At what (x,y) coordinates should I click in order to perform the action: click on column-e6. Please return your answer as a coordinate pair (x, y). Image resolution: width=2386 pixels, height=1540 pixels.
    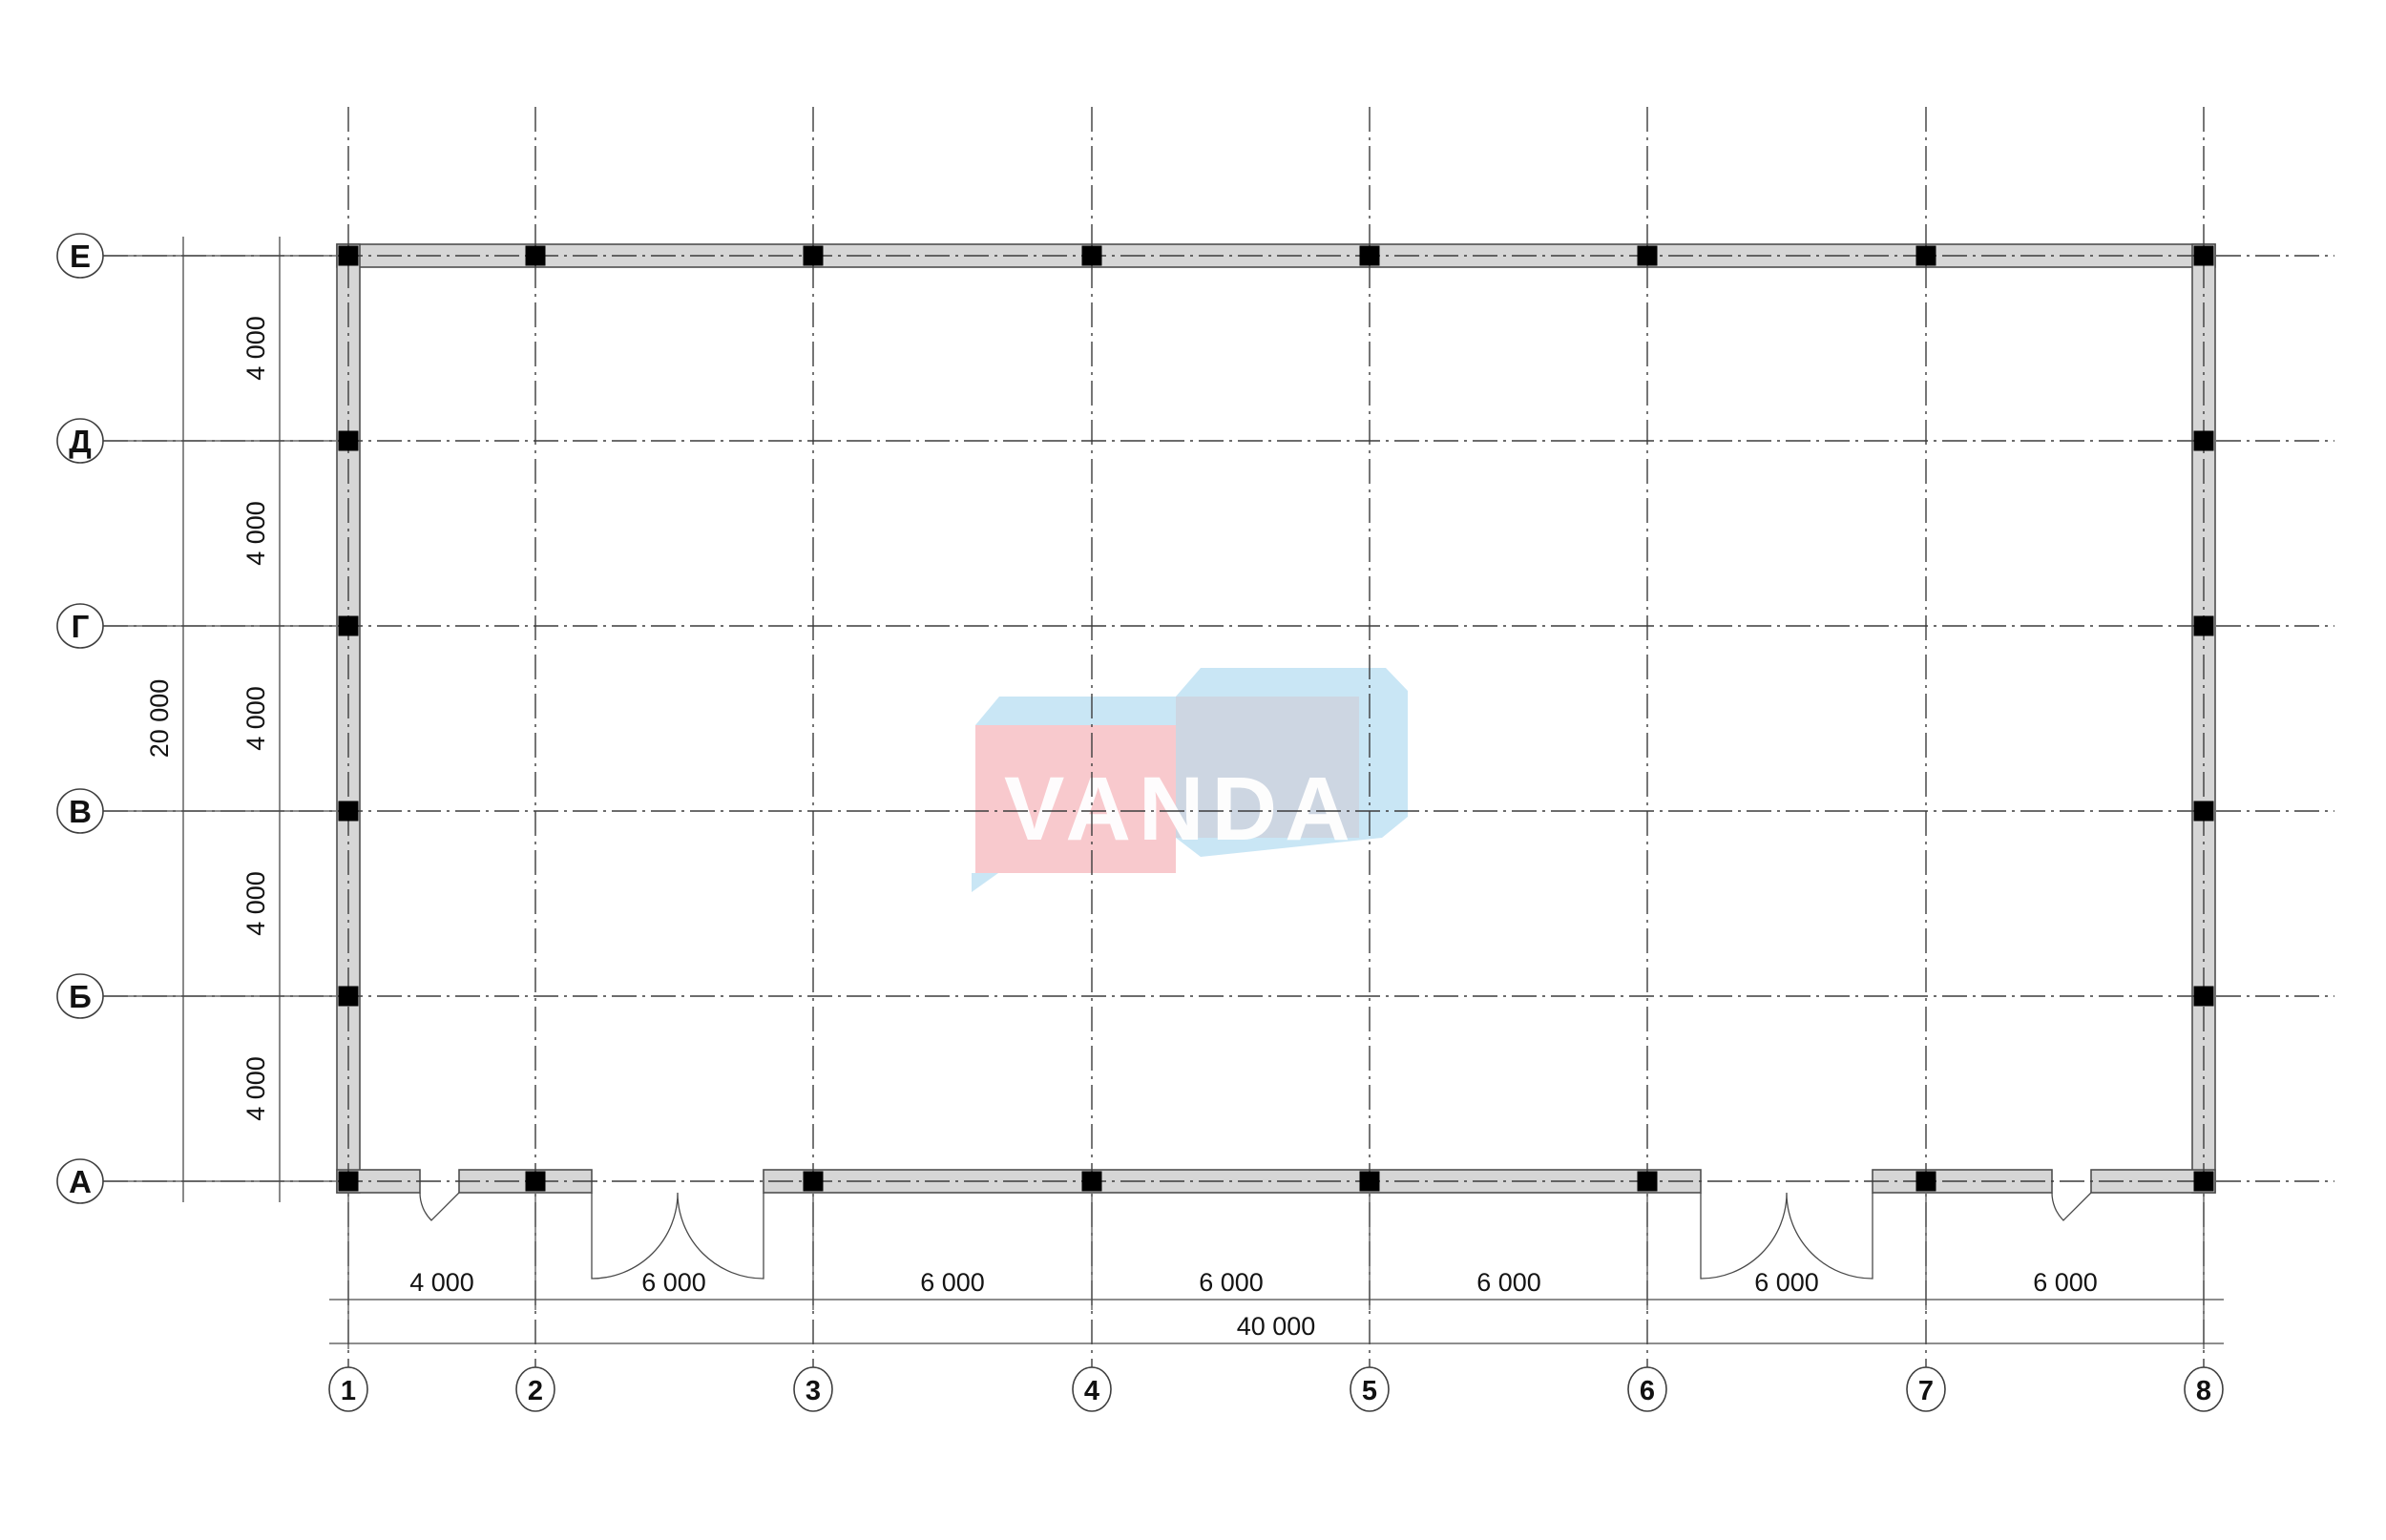
    Looking at the image, I should click on (1647, 256).